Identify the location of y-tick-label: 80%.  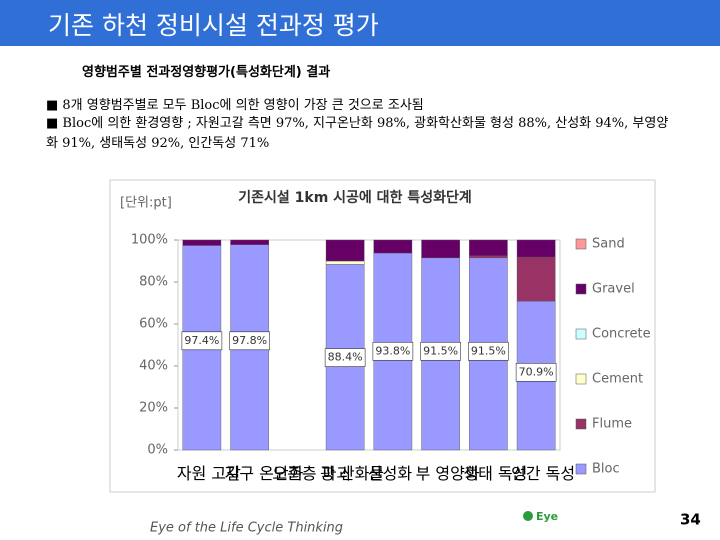
(153, 282).